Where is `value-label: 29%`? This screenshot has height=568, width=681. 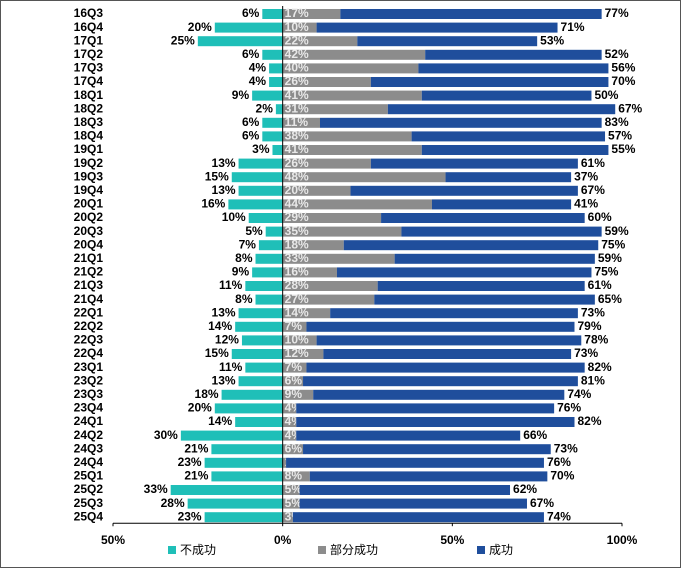 value-label: 29% is located at coordinates (297, 217).